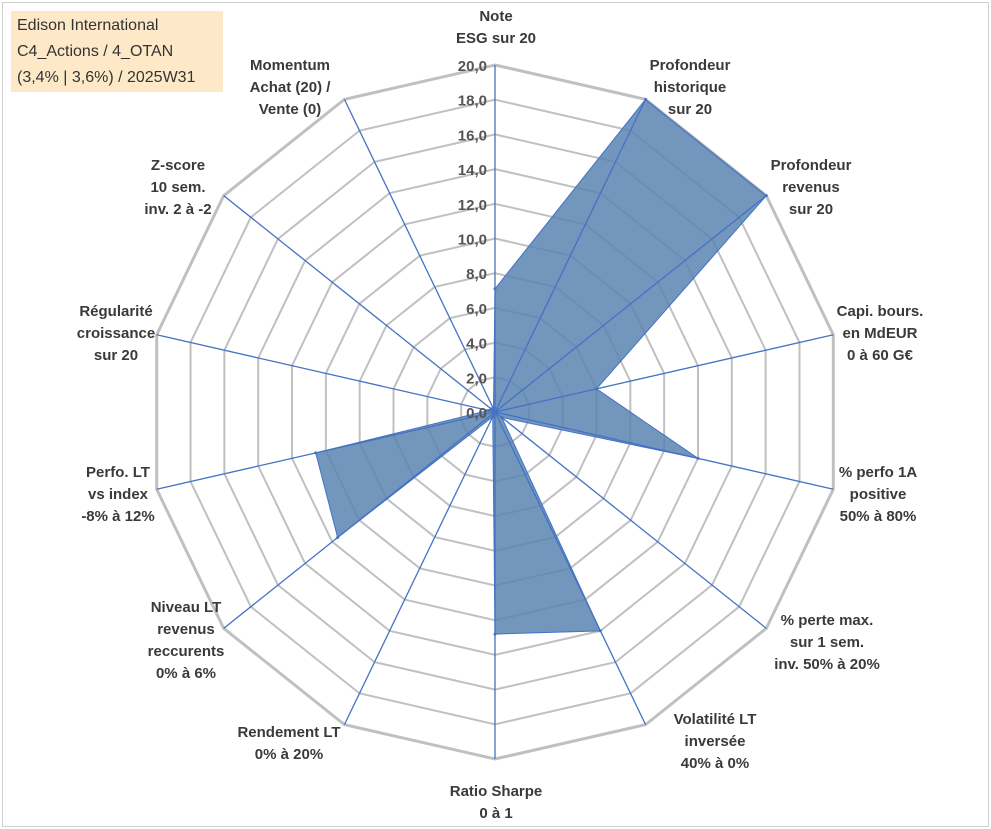 The image size is (991, 829). I want to click on axis-label-line: en MdEUR, so click(880, 333).